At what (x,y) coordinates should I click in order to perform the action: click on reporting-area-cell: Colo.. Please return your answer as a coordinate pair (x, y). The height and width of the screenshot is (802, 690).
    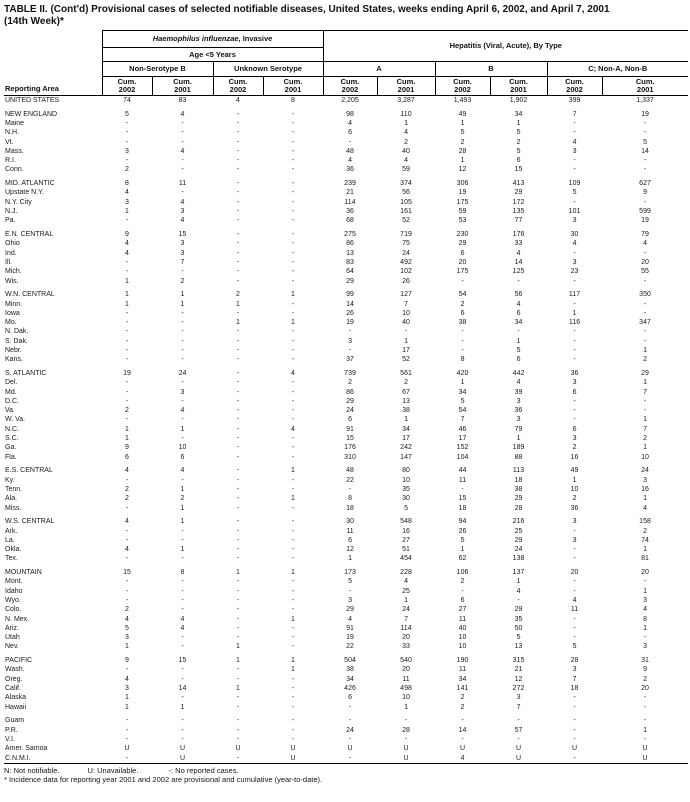
    Looking at the image, I should click on (13, 610).